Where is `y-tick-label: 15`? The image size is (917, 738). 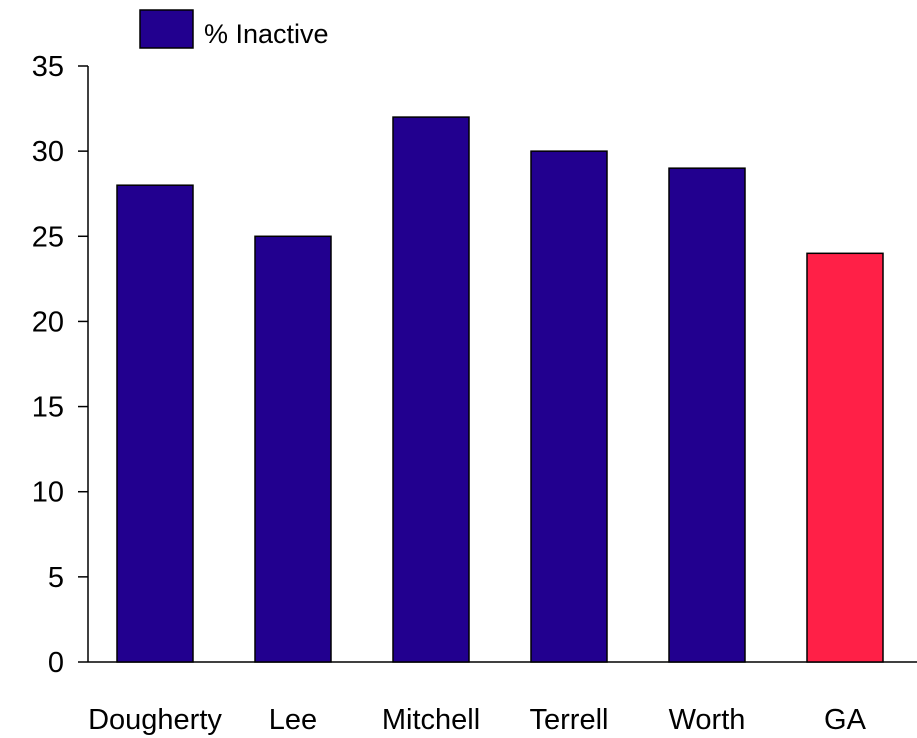 y-tick-label: 15 is located at coordinates (48, 408).